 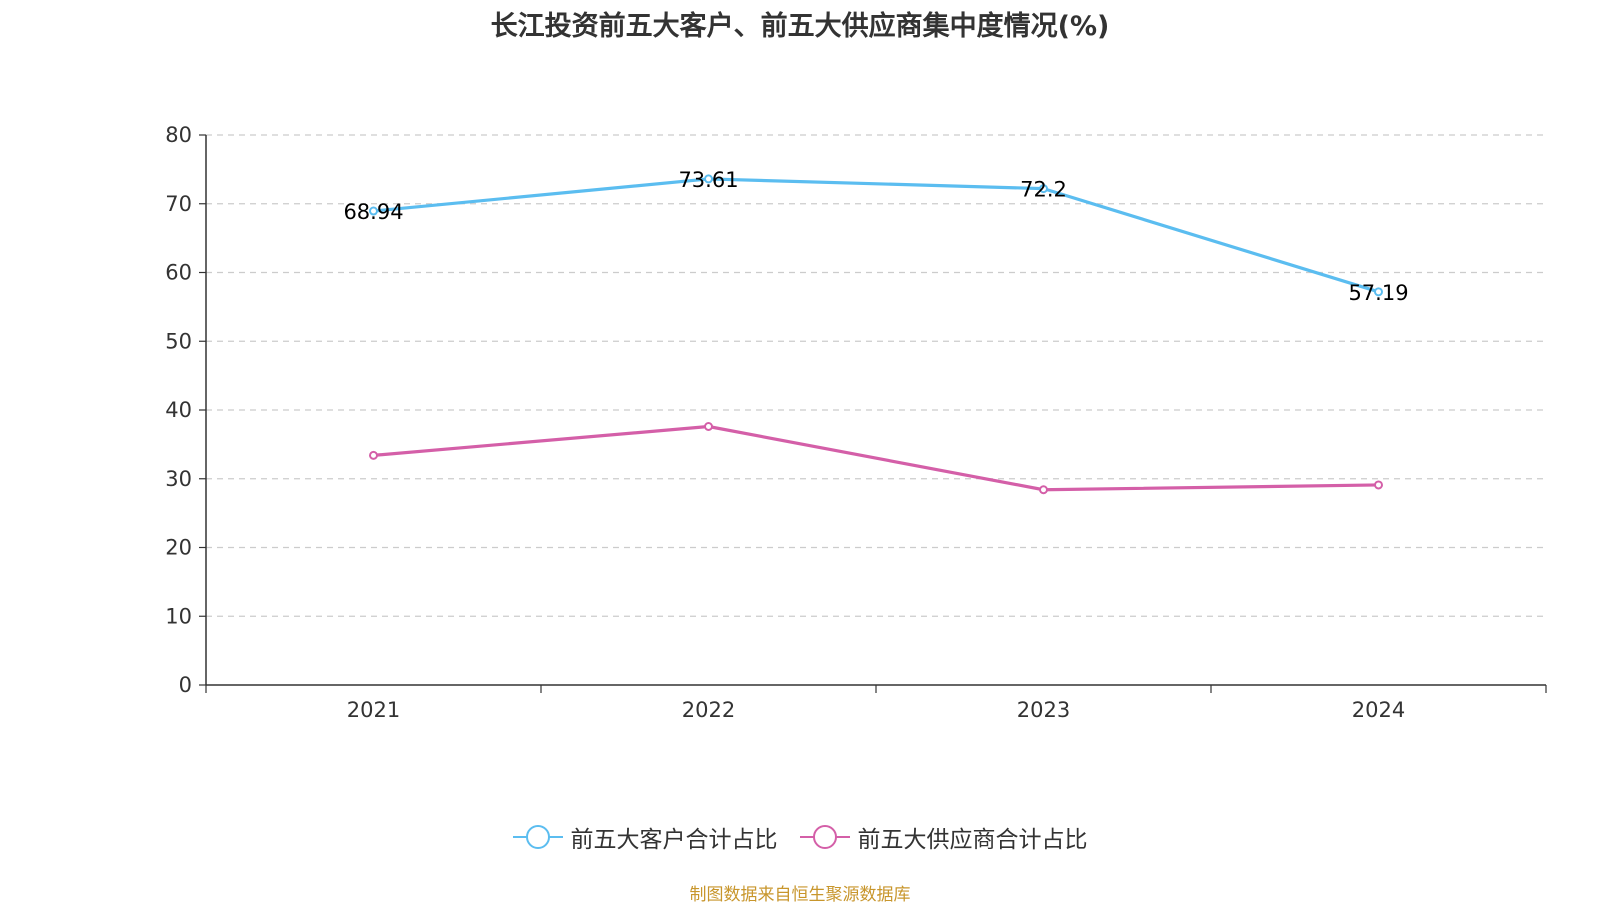 I want to click on data-label: 57.19, so click(x=1378, y=293).